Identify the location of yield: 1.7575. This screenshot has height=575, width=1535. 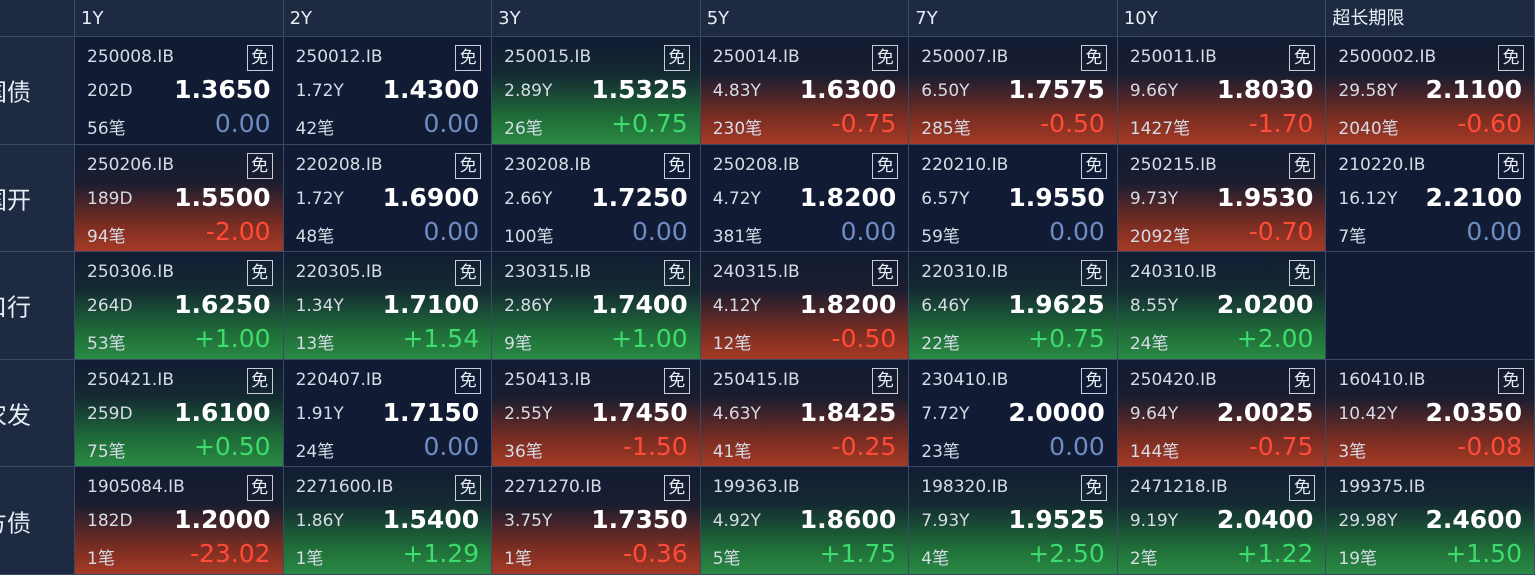
(1056, 89).